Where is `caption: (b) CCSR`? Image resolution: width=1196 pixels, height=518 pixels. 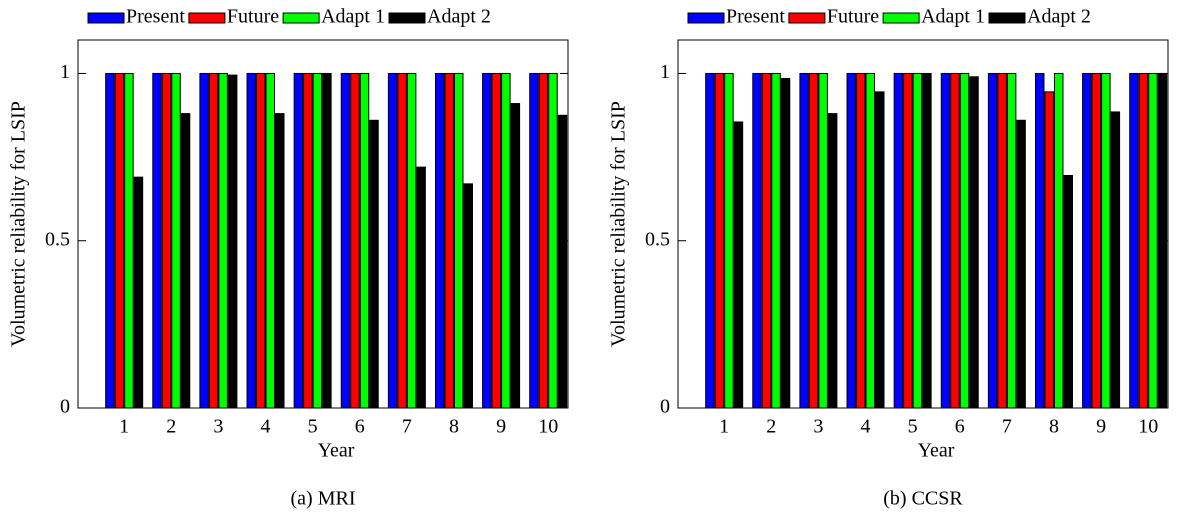
caption: (b) CCSR is located at coordinates (923, 499).